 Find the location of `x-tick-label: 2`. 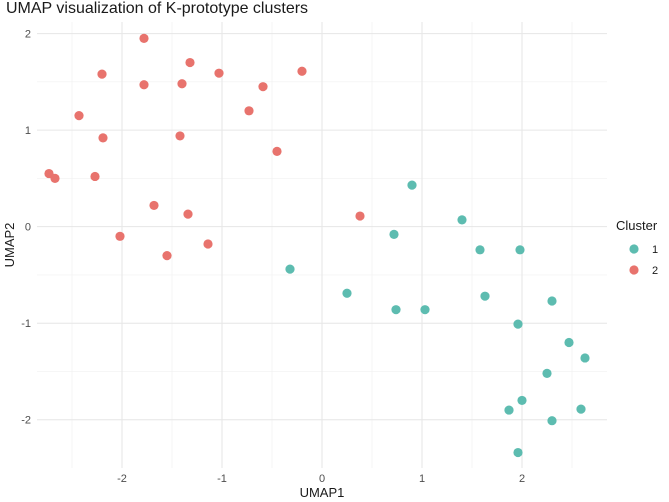

x-tick-label: 2 is located at coordinates (522, 479).